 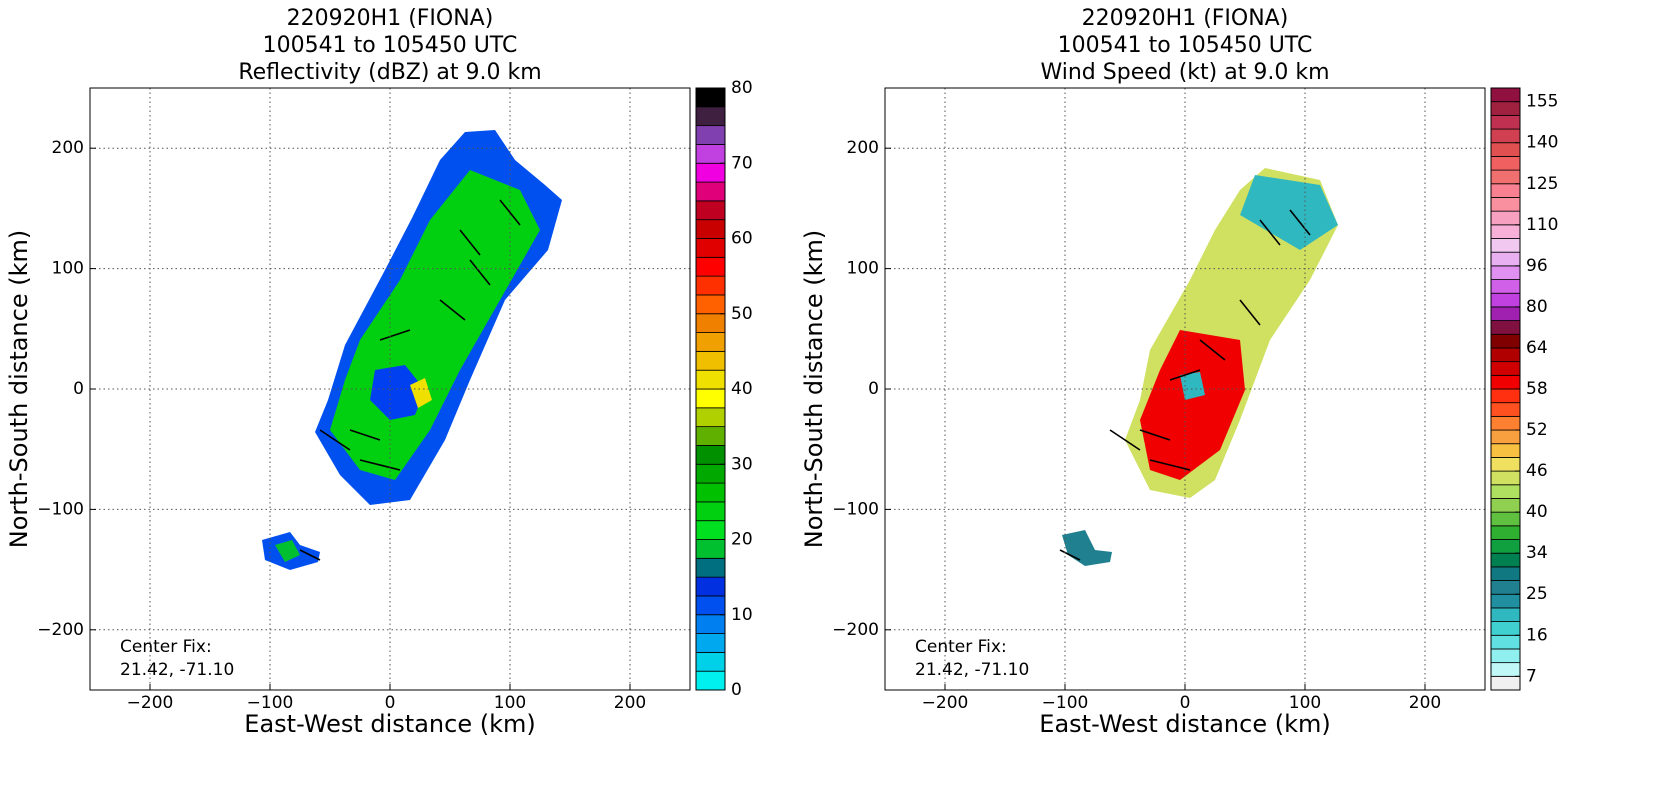 What do you see at coordinates (742, 464) in the screenshot?
I see `colorbar-tick-label: 30` at bounding box center [742, 464].